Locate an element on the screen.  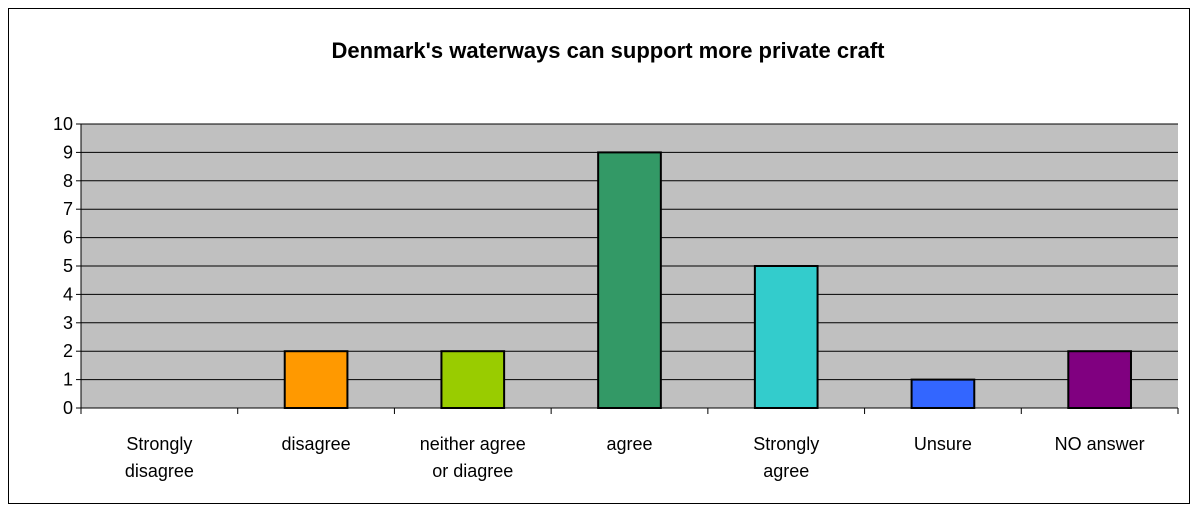
y-tick-label: 10 is located at coordinates (63, 124).